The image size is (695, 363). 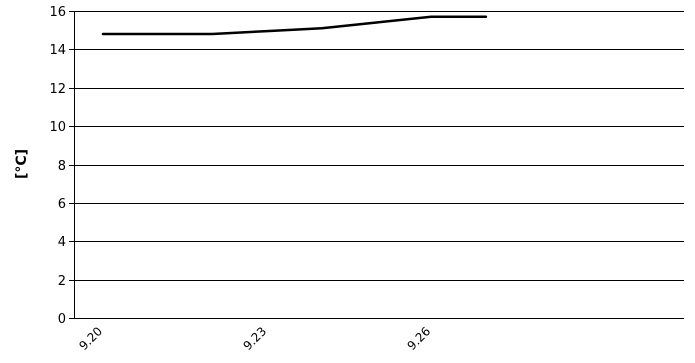 What do you see at coordinates (22, 164) in the screenshot?
I see `y-axis-label: [°C]` at bounding box center [22, 164].